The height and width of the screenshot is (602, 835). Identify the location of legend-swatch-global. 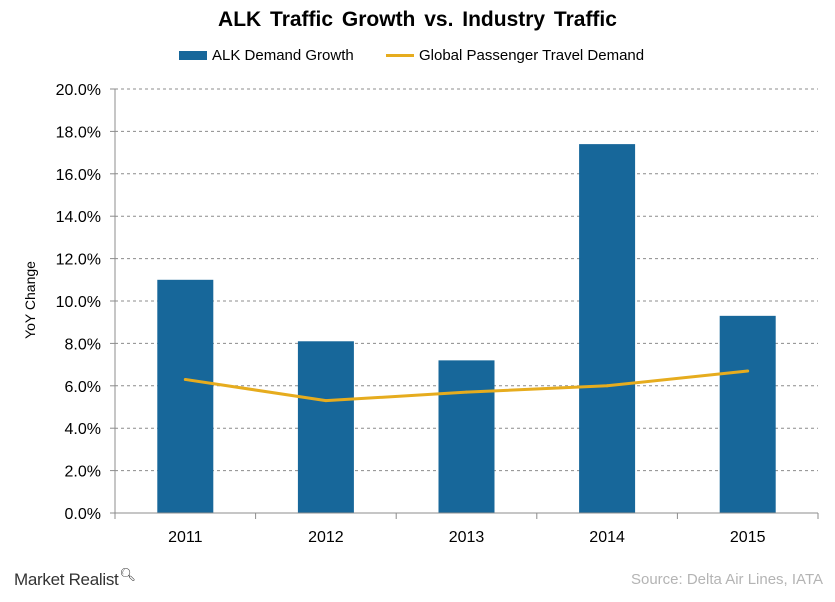
(400, 55).